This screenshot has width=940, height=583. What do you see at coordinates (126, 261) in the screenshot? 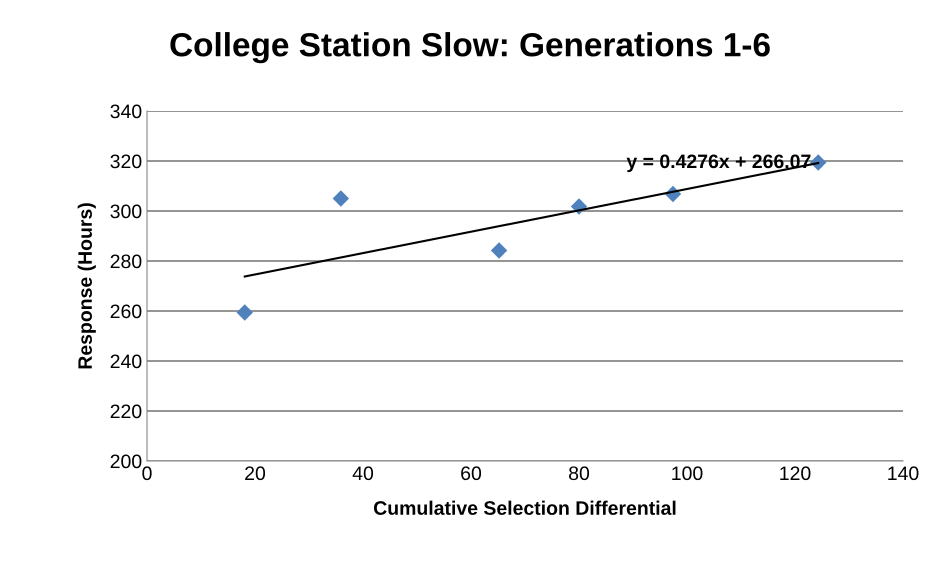
I see `y-tick-label: 280` at bounding box center [126, 261].